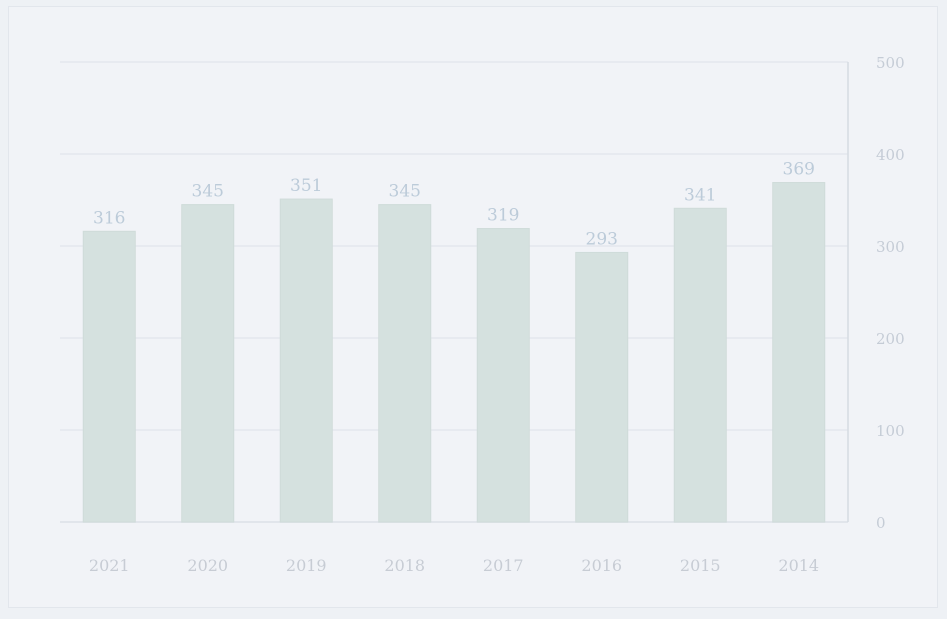 This screenshot has height=619, width=947. What do you see at coordinates (700, 195) in the screenshot?
I see `bar-value-label-2015: 341` at bounding box center [700, 195].